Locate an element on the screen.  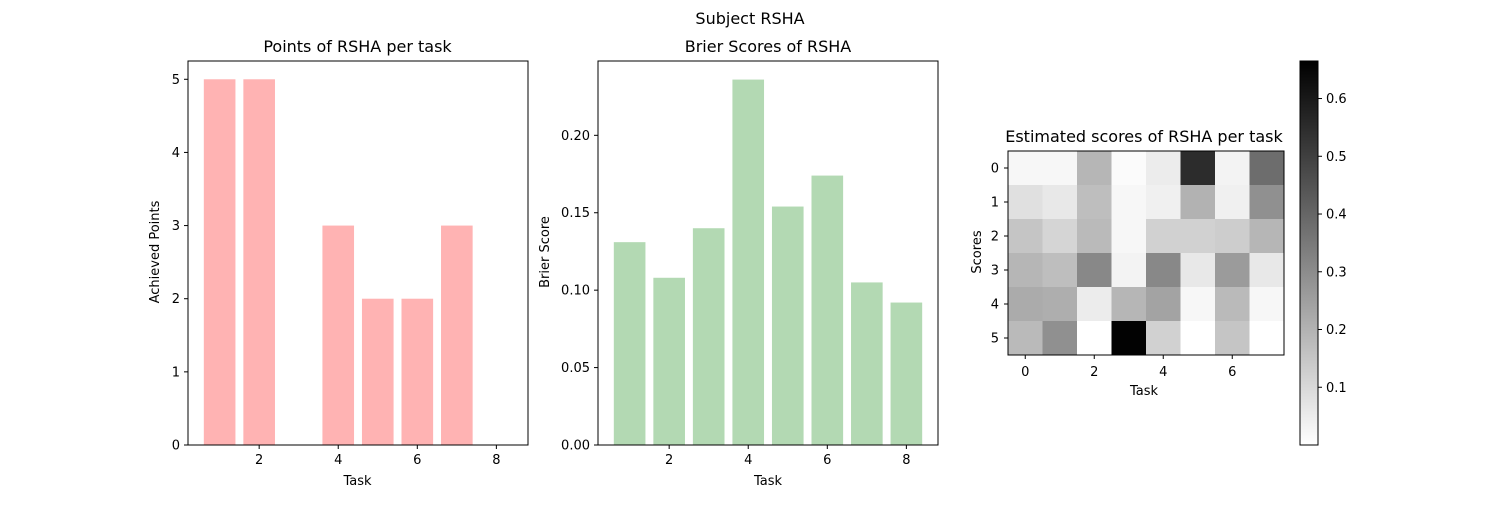
heatmap-cell-r0-c1 is located at coordinates (1060, 168).